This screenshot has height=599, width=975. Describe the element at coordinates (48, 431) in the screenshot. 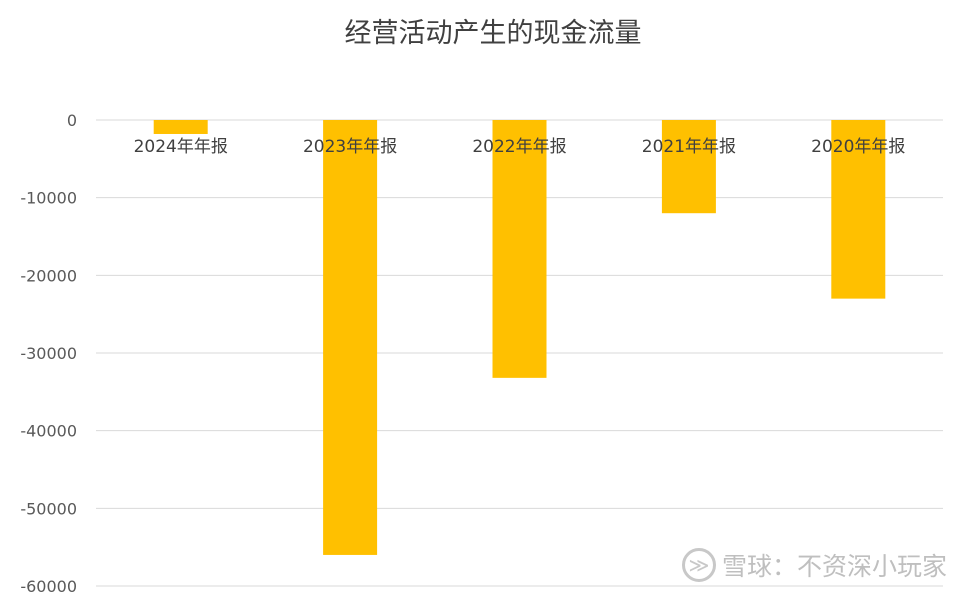

I see `y-tick-label: -40000` at that location.